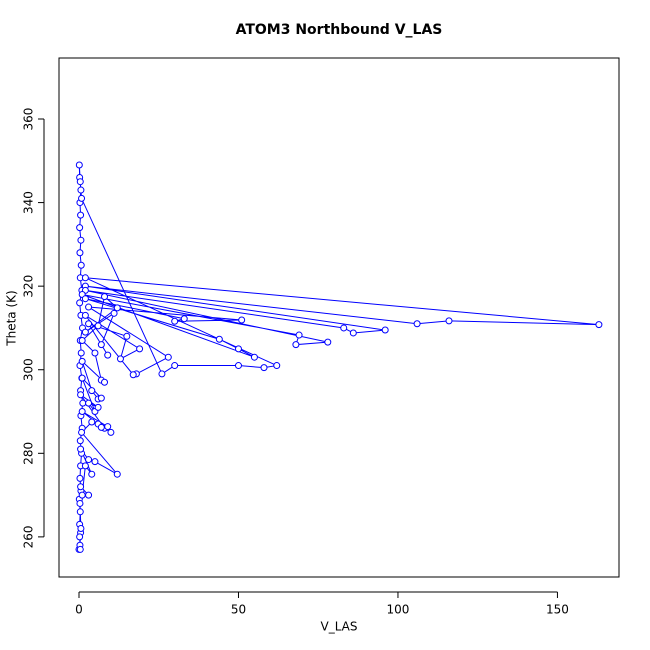  Describe the element at coordinates (339, 30) in the screenshot. I see `chart-title: ATOM3 Northbound V_LAS` at that location.